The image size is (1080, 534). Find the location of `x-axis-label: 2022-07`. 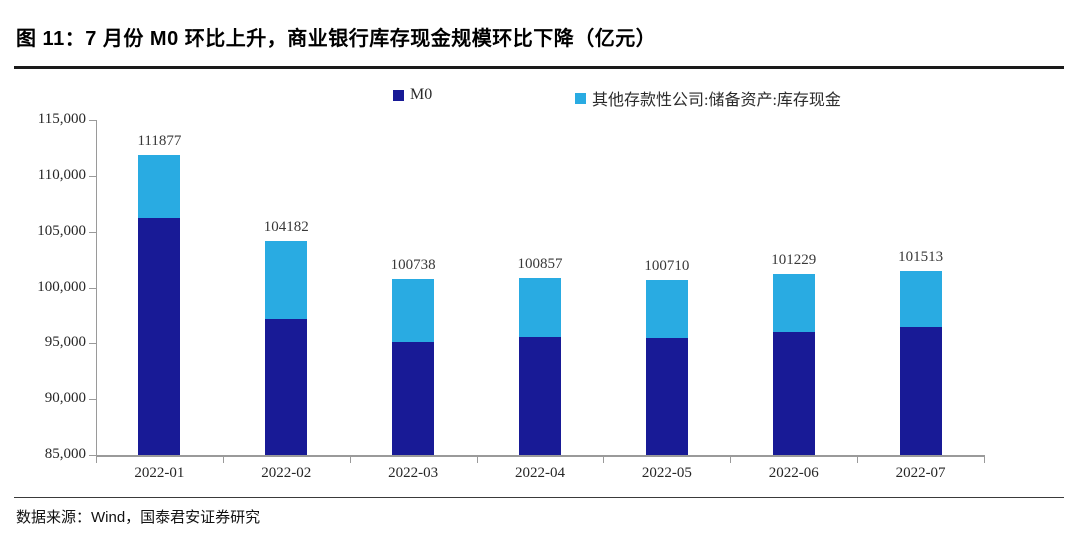

x-axis-label: 2022-07 is located at coordinates (920, 473).